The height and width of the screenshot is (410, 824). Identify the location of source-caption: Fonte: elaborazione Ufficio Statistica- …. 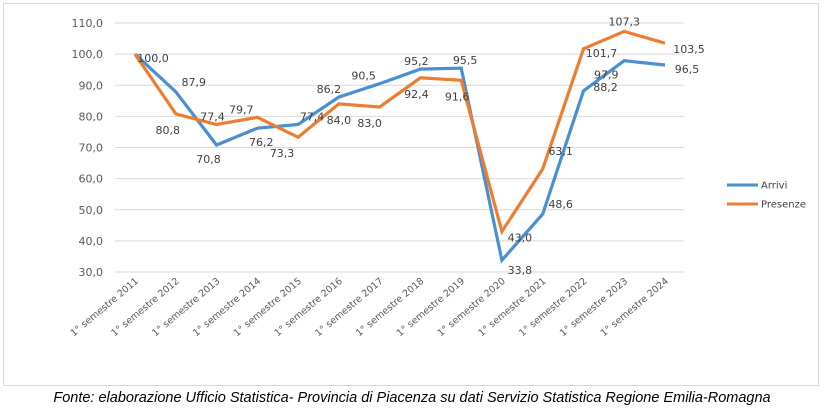
(412, 398).